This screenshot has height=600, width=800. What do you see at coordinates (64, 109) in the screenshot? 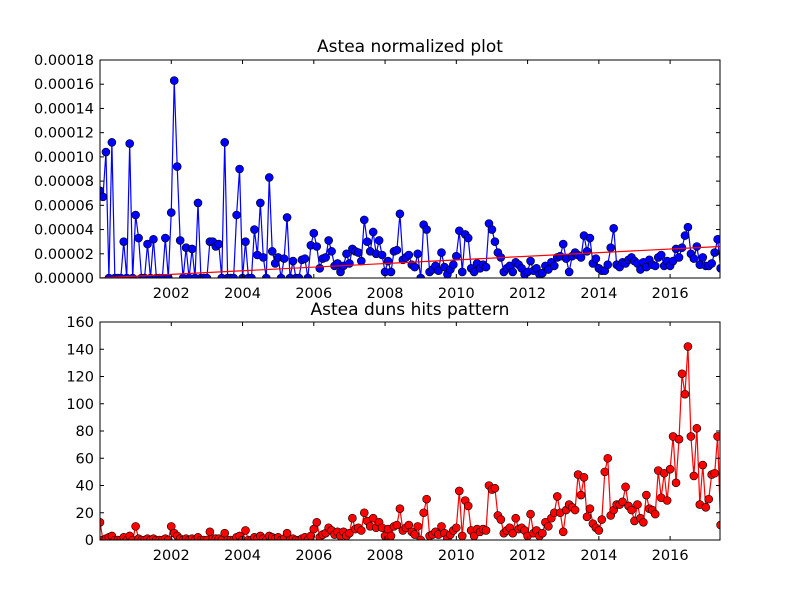
I see `y-tick-label-normalized-7: 0.00014` at bounding box center [64, 109].